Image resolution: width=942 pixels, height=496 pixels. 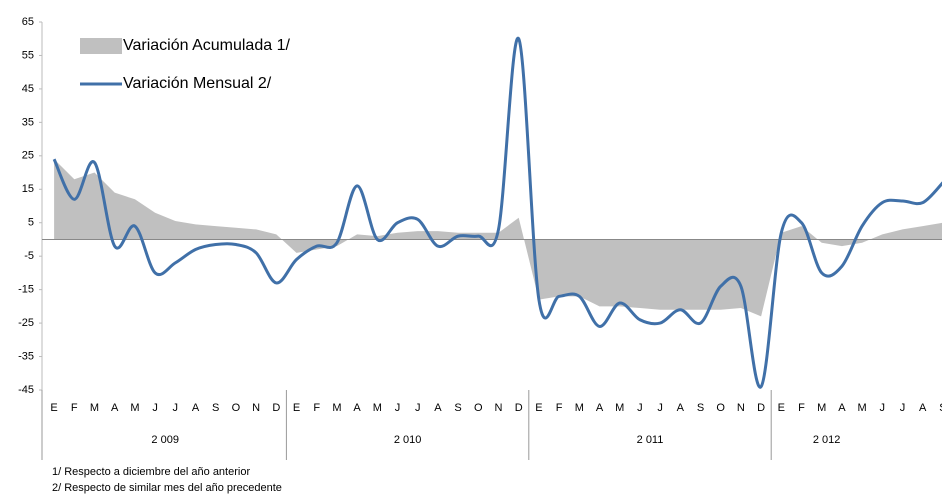 What do you see at coordinates (151, 472) in the screenshot?
I see `footnote: 1/ Respecto a diciembre del año anterior` at bounding box center [151, 472].